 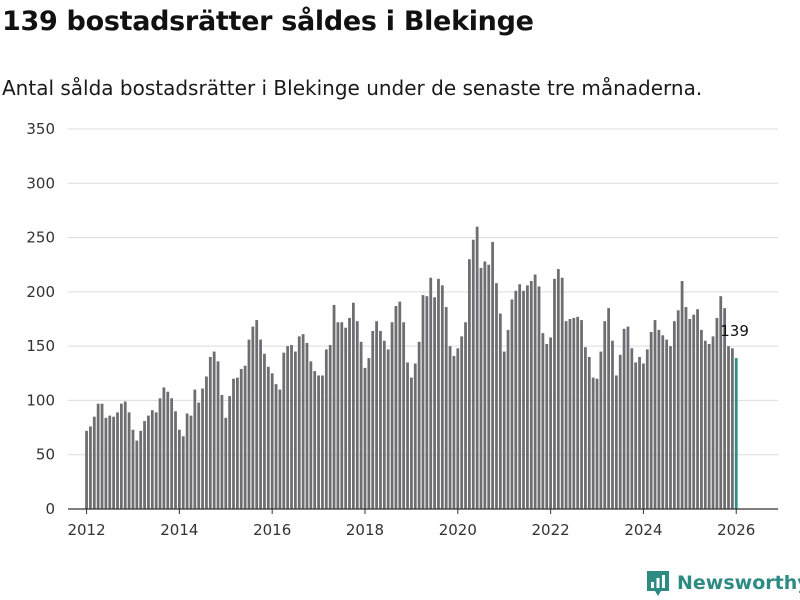 What do you see at coordinates (734, 331) in the screenshot?
I see `latest-value-label: 139` at bounding box center [734, 331].